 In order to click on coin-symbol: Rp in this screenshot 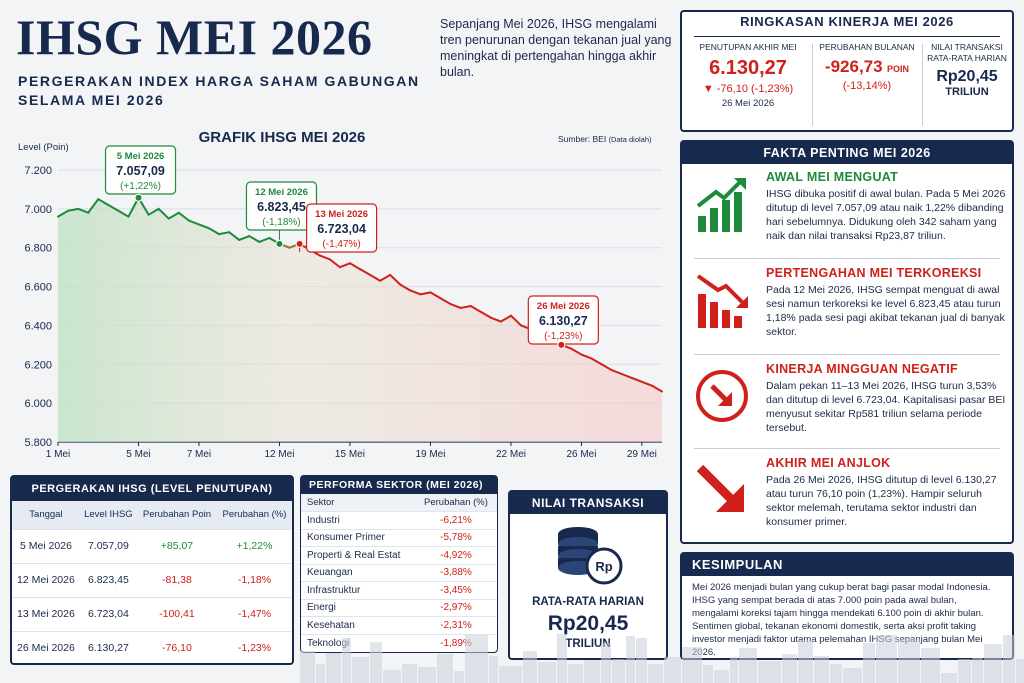, I will do `click(603, 566)`.